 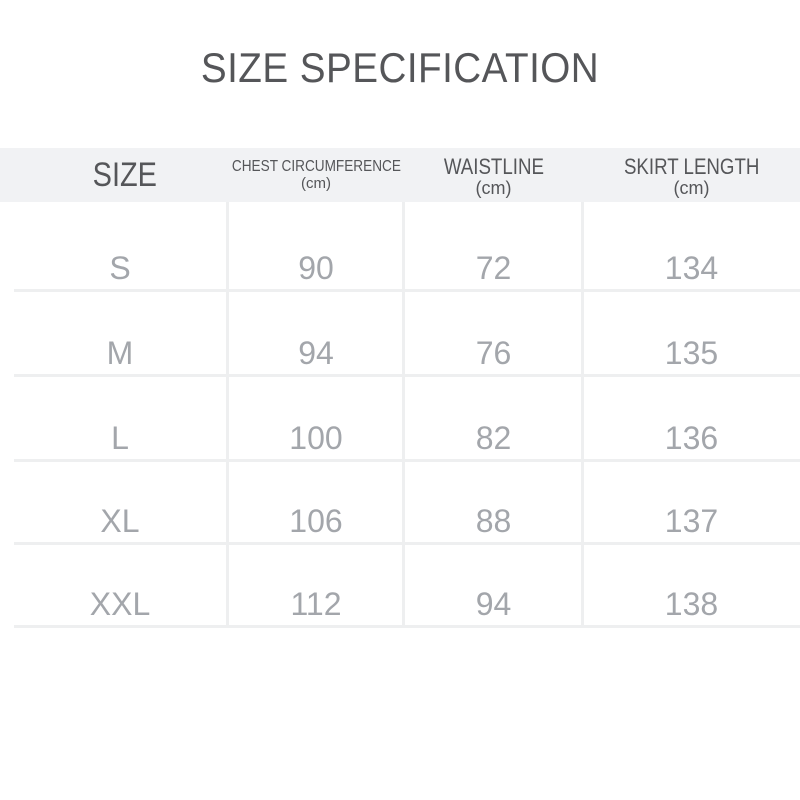 What do you see at coordinates (407, 247) in the screenshot?
I see `table-row: S 90 72 134` at bounding box center [407, 247].